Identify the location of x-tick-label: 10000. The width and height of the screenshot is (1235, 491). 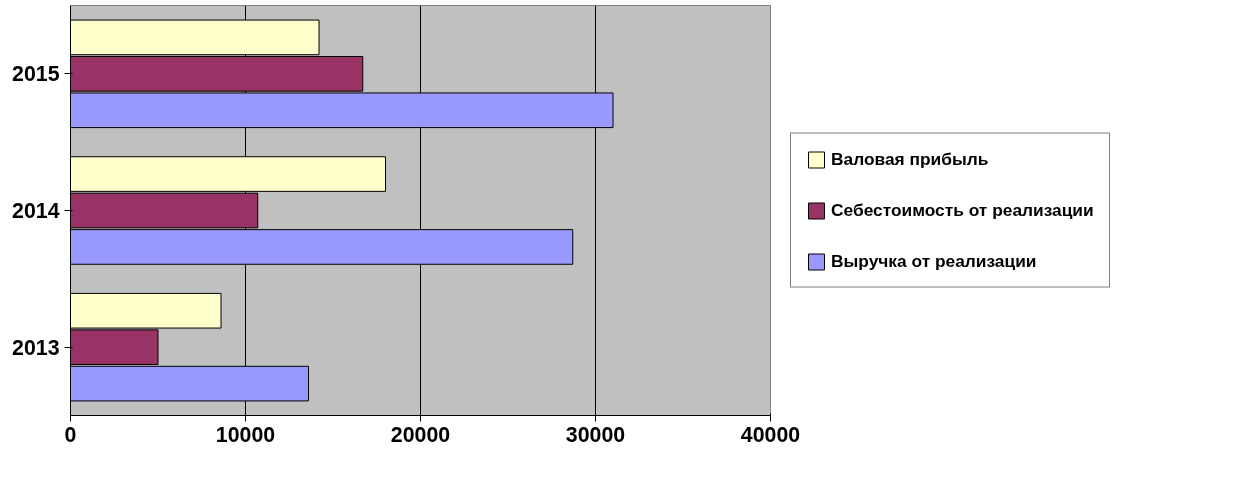
(245, 434).